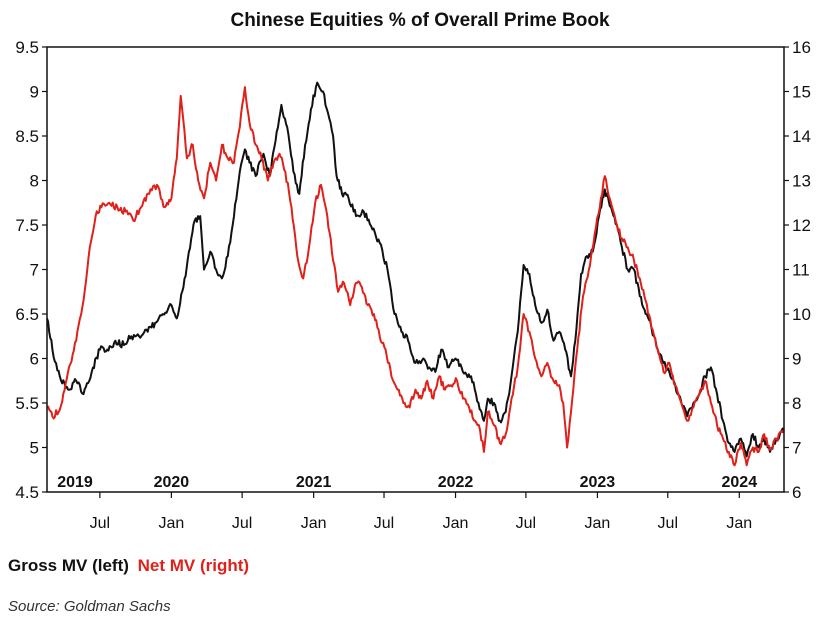 The width and height of the screenshot is (831, 623). What do you see at coordinates (34, 270) in the screenshot?
I see `left-tick-label: 7` at bounding box center [34, 270].